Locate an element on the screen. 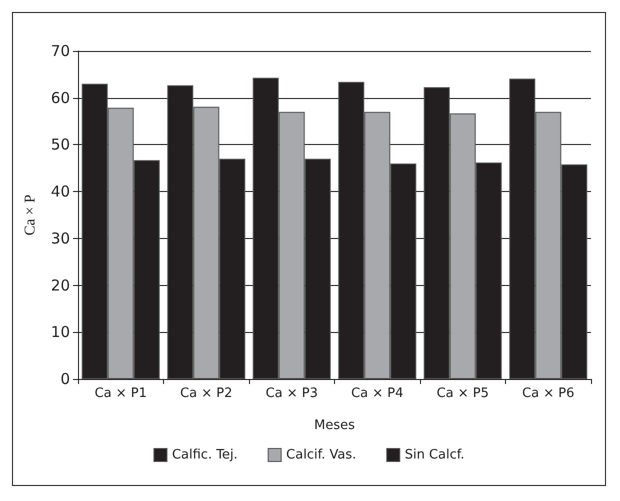  y-tick-label: 70 is located at coordinates (60, 51).